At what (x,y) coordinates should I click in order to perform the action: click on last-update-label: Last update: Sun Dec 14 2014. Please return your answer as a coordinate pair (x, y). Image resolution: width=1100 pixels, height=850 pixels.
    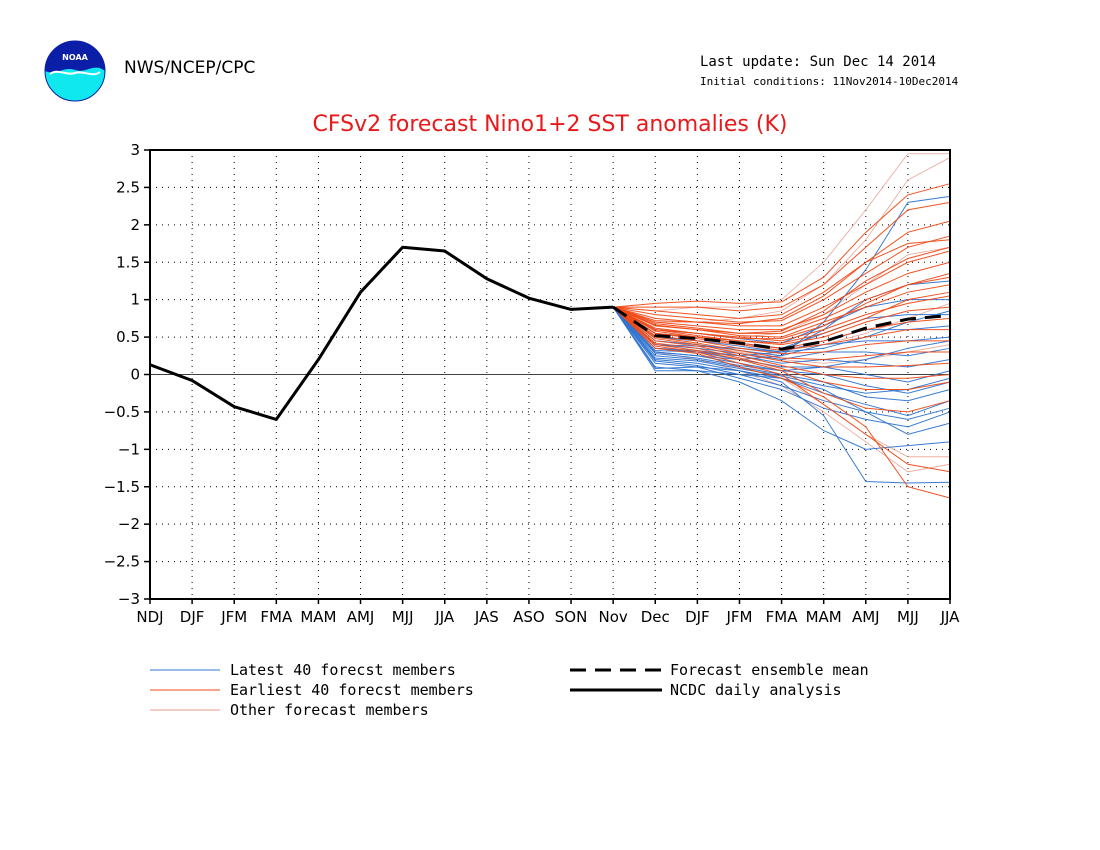
    Looking at the image, I should click on (818, 62).